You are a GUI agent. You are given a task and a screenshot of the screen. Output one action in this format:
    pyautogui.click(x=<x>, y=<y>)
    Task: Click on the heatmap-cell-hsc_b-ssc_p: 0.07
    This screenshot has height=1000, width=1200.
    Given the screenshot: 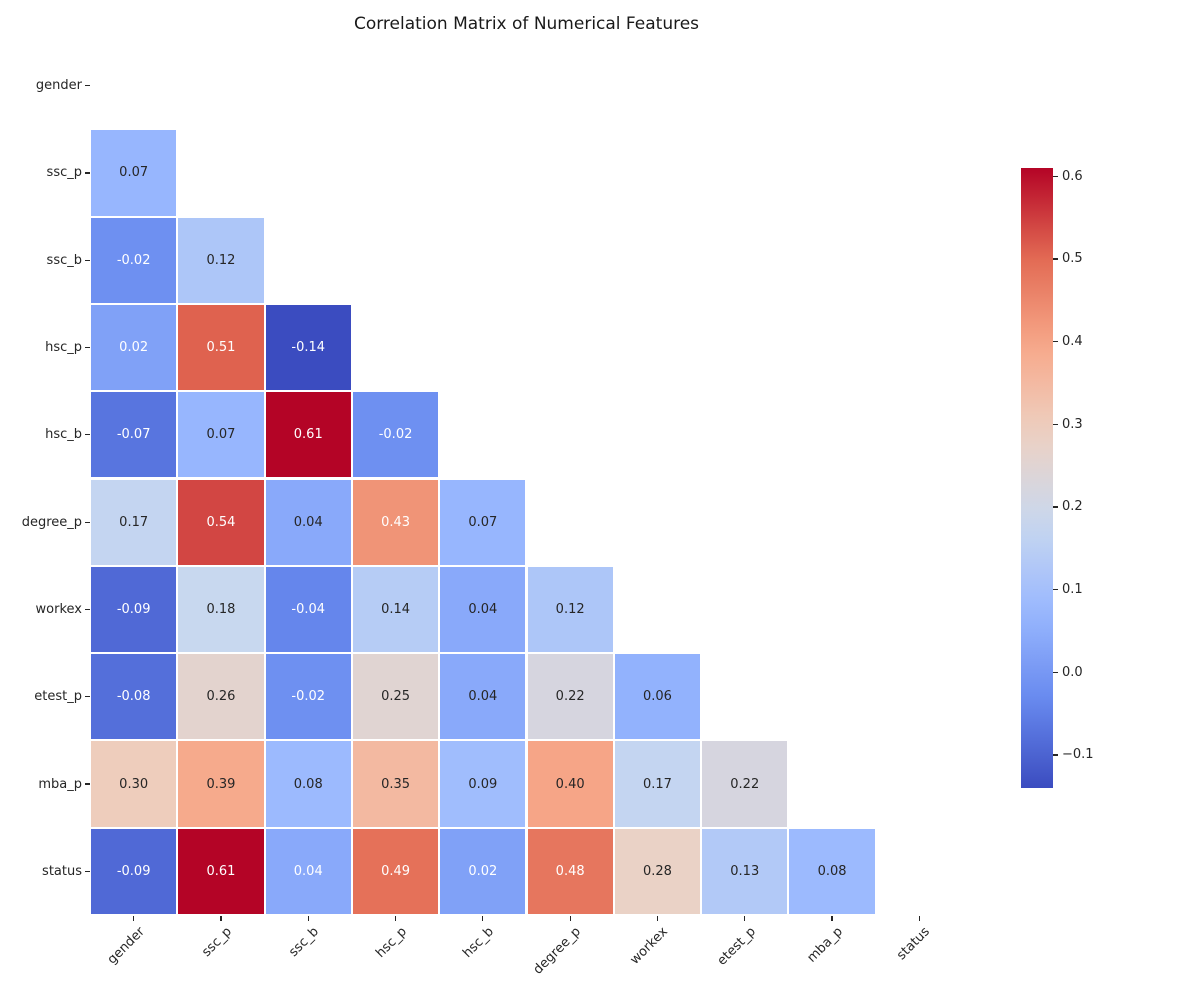 What is the action you would take?
    pyautogui.click(x=221, y=435)
    